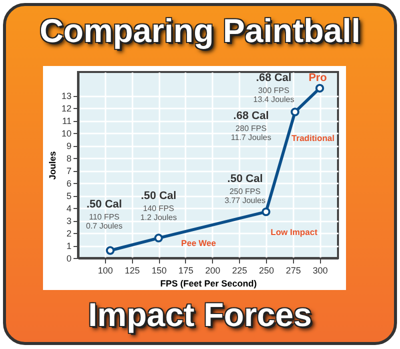 This screenshot has height=349, width=400. What do you see at coordinates (69, 233) in the screenshot?
I see `y-tick-label: 2` at bounding box center [69, 233].